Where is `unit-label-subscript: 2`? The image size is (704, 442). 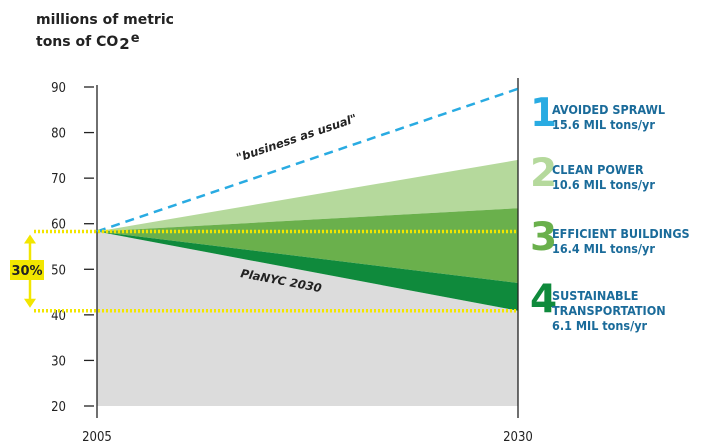
unit-label-subscript: 2 is located at coordinates (124, 44).